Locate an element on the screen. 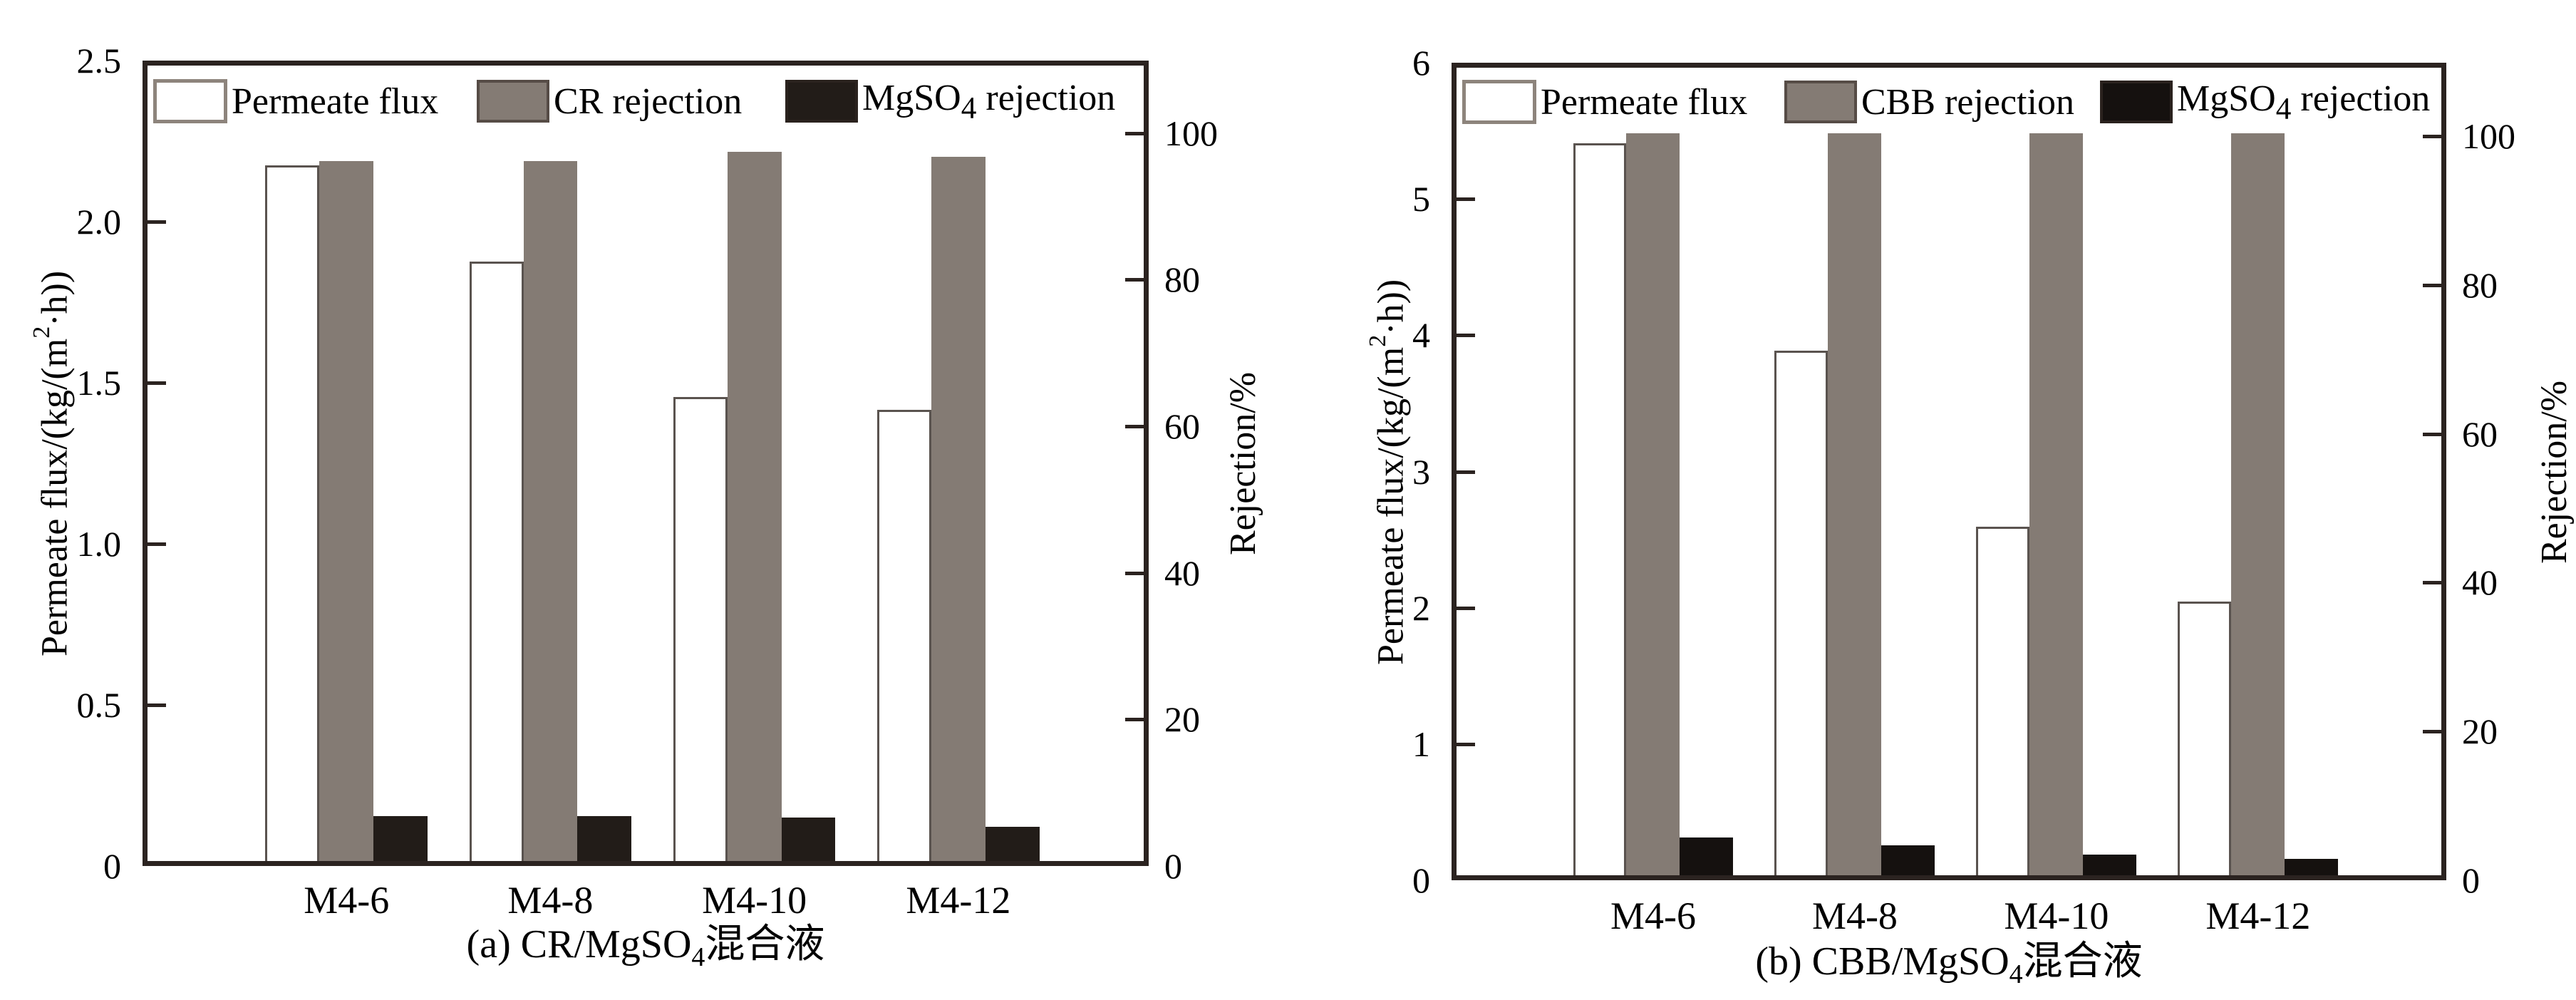 The image size is (2576, 1000). left-axis-tick-label-6: 6 is located at coordinates (1421, 63).